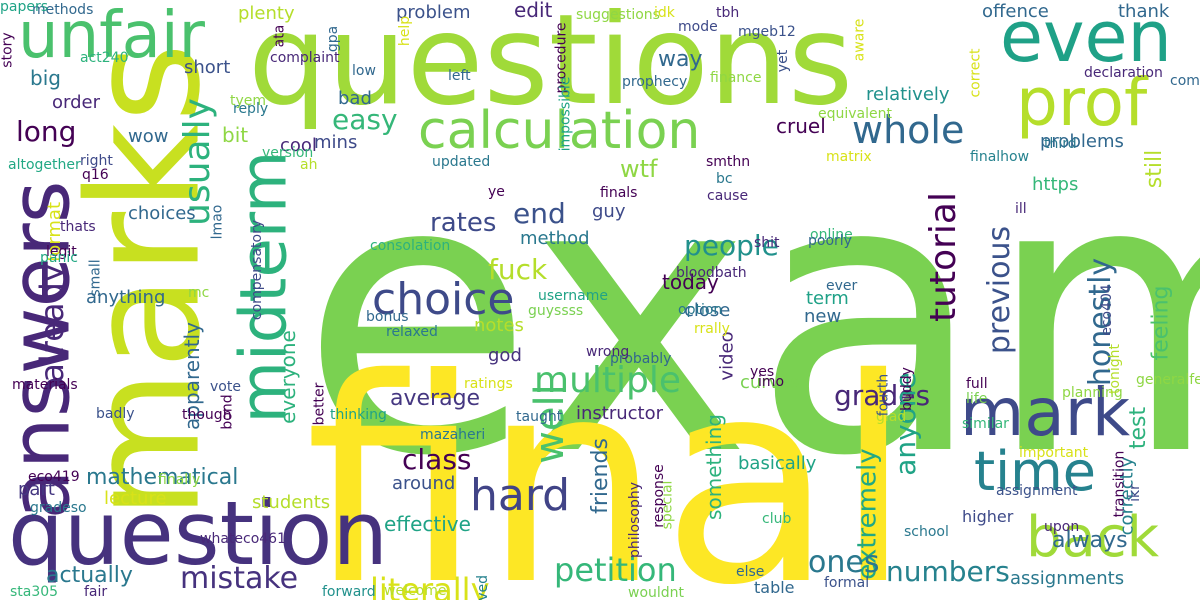  Describe the element at coordinates (365, 119) in the screenshot. I see `word-easy: easy` at that location.